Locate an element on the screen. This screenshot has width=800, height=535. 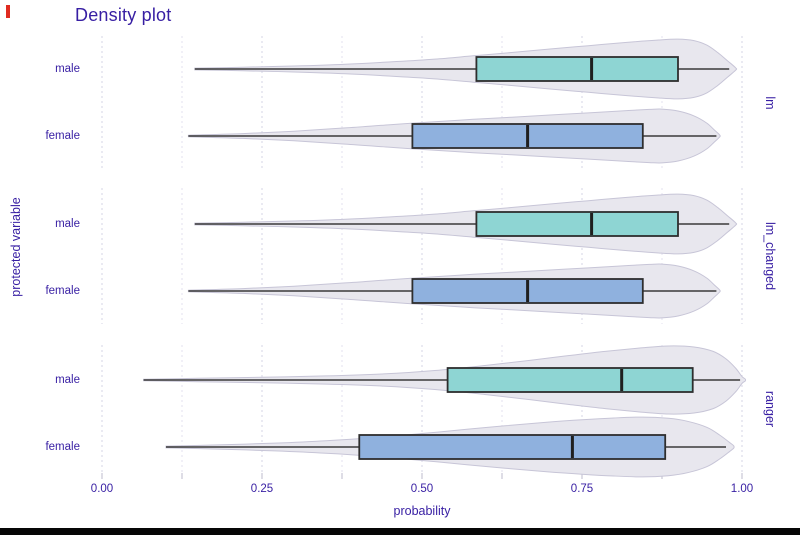
page-title: Density plot is located at coordinates (123, 15).